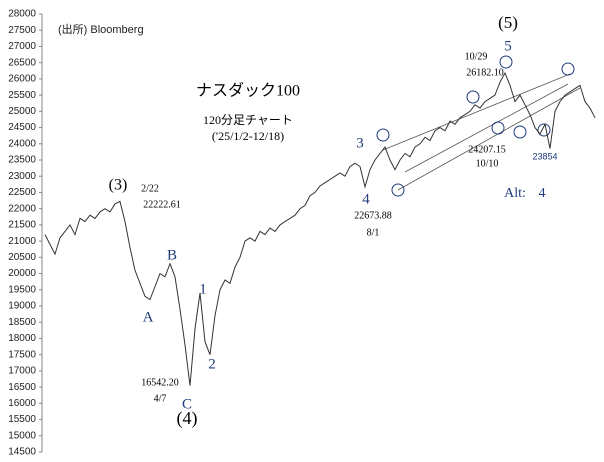 This screenshot has height=462, width=604. Describe the element at coordinates (22, 322) in the screenshot. I see `y-tick-label: 18500` at that location.